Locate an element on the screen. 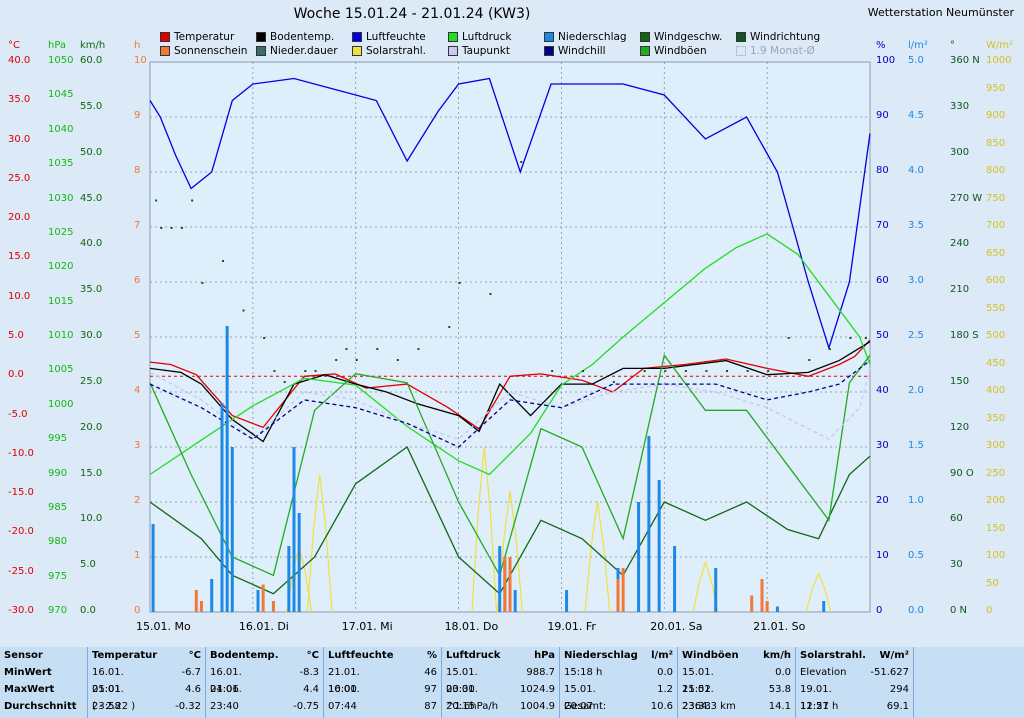 The width and height of the screenshot is (1024, 718). axis-tick-label: 50.0 is located at coordinates (91, 152).